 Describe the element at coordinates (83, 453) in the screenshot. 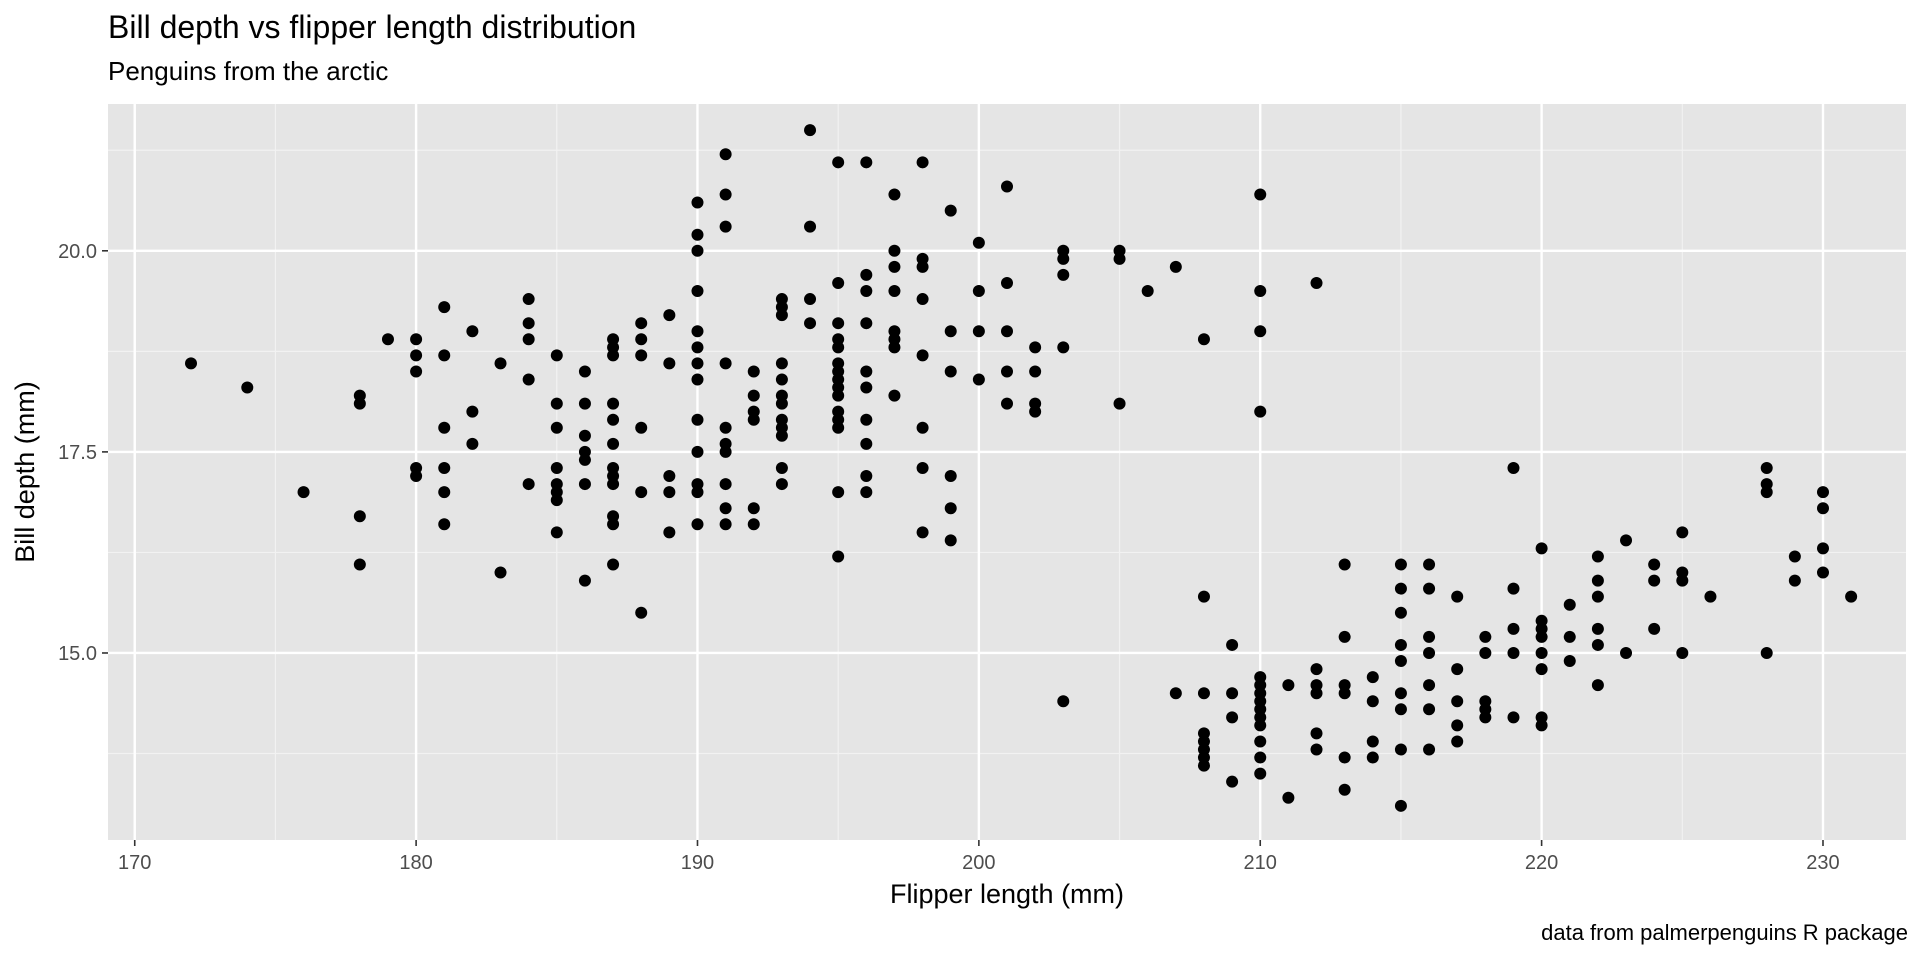

I see `y-axis: 15.0 17.5 20.0` at that location.